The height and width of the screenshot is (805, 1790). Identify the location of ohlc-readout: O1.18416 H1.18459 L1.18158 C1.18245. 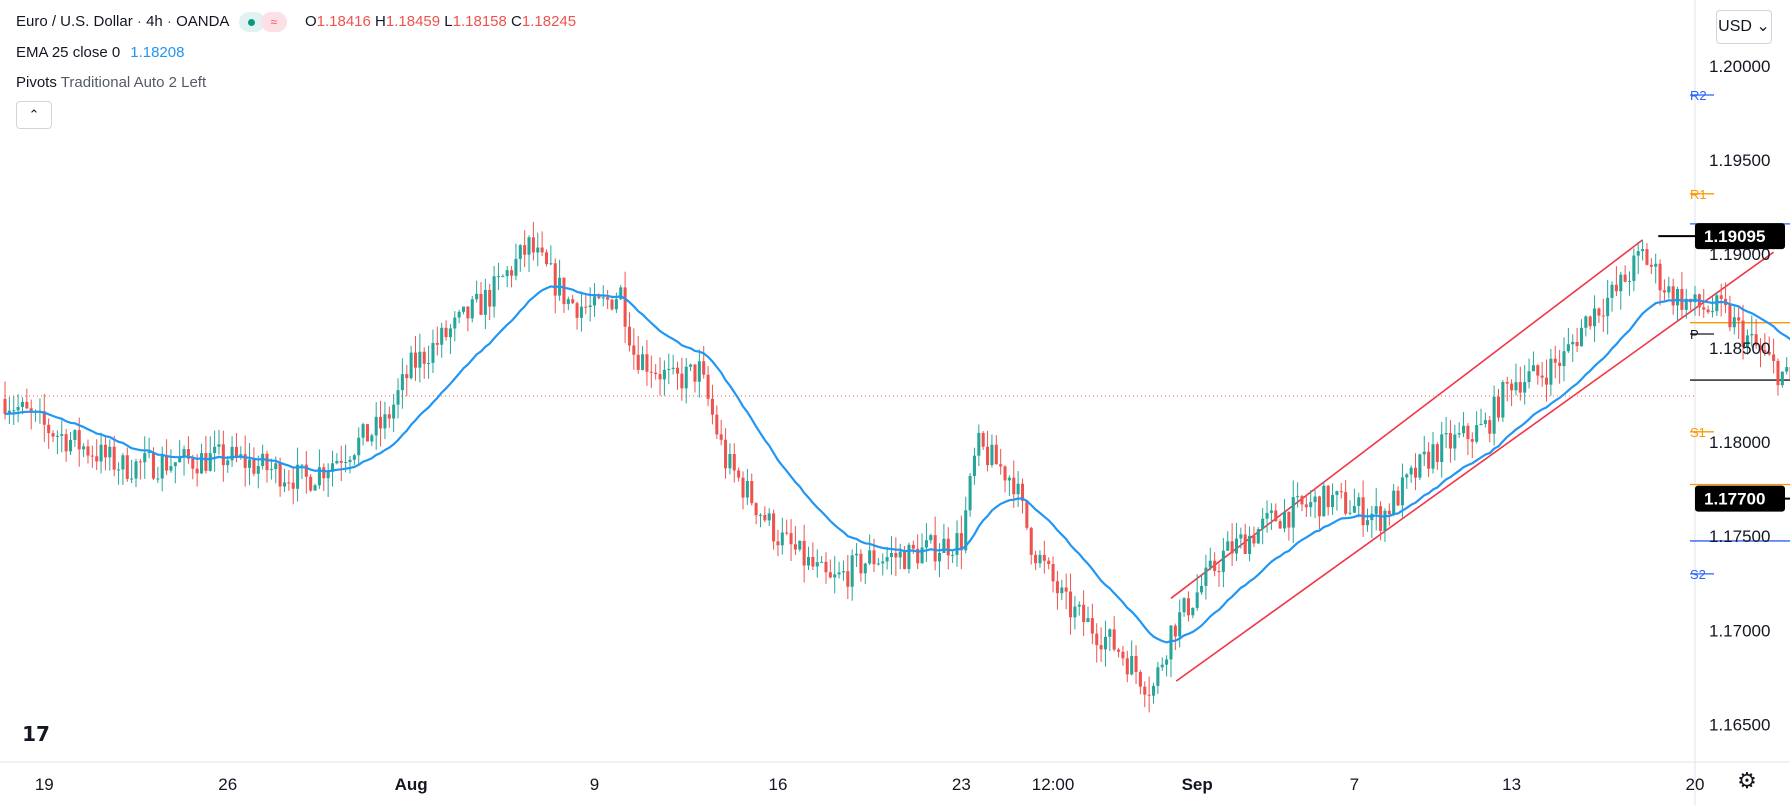
(440, 21).